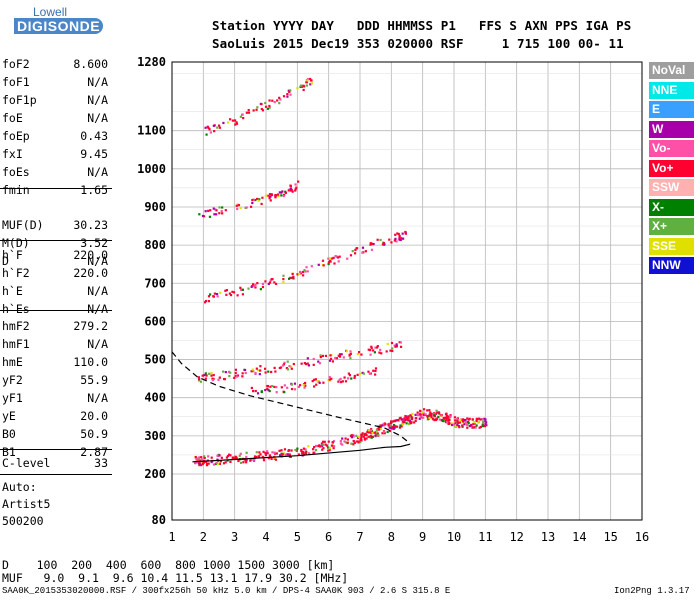 This screenshot has height=600, width=700. Describe the element at coordinates (90, 326) in the screenshot. I see `param-value: 279.2` at that location.